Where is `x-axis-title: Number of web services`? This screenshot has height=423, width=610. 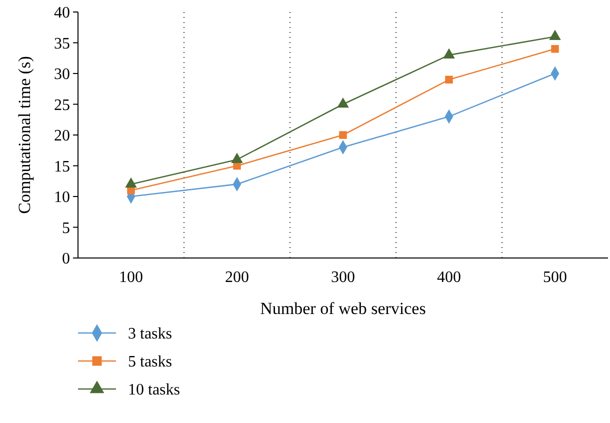 x-axis-title: Number of web services is located at coordinates (343, 308).